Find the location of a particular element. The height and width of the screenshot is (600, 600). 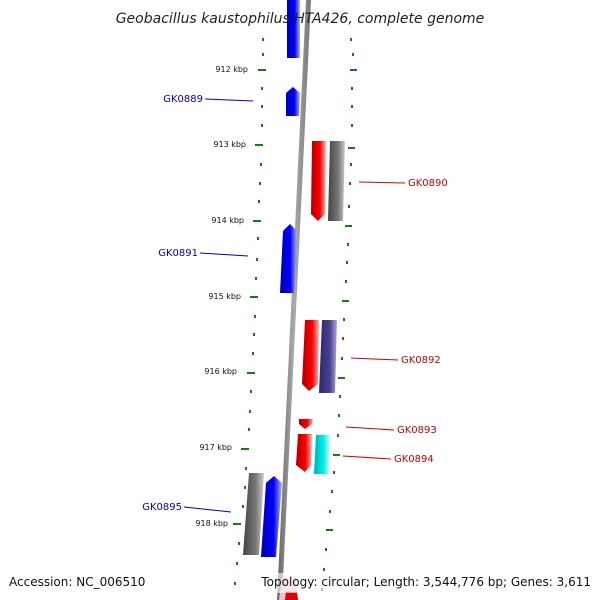

gene-gk0895-arrow is located at coordinates (271, 516).